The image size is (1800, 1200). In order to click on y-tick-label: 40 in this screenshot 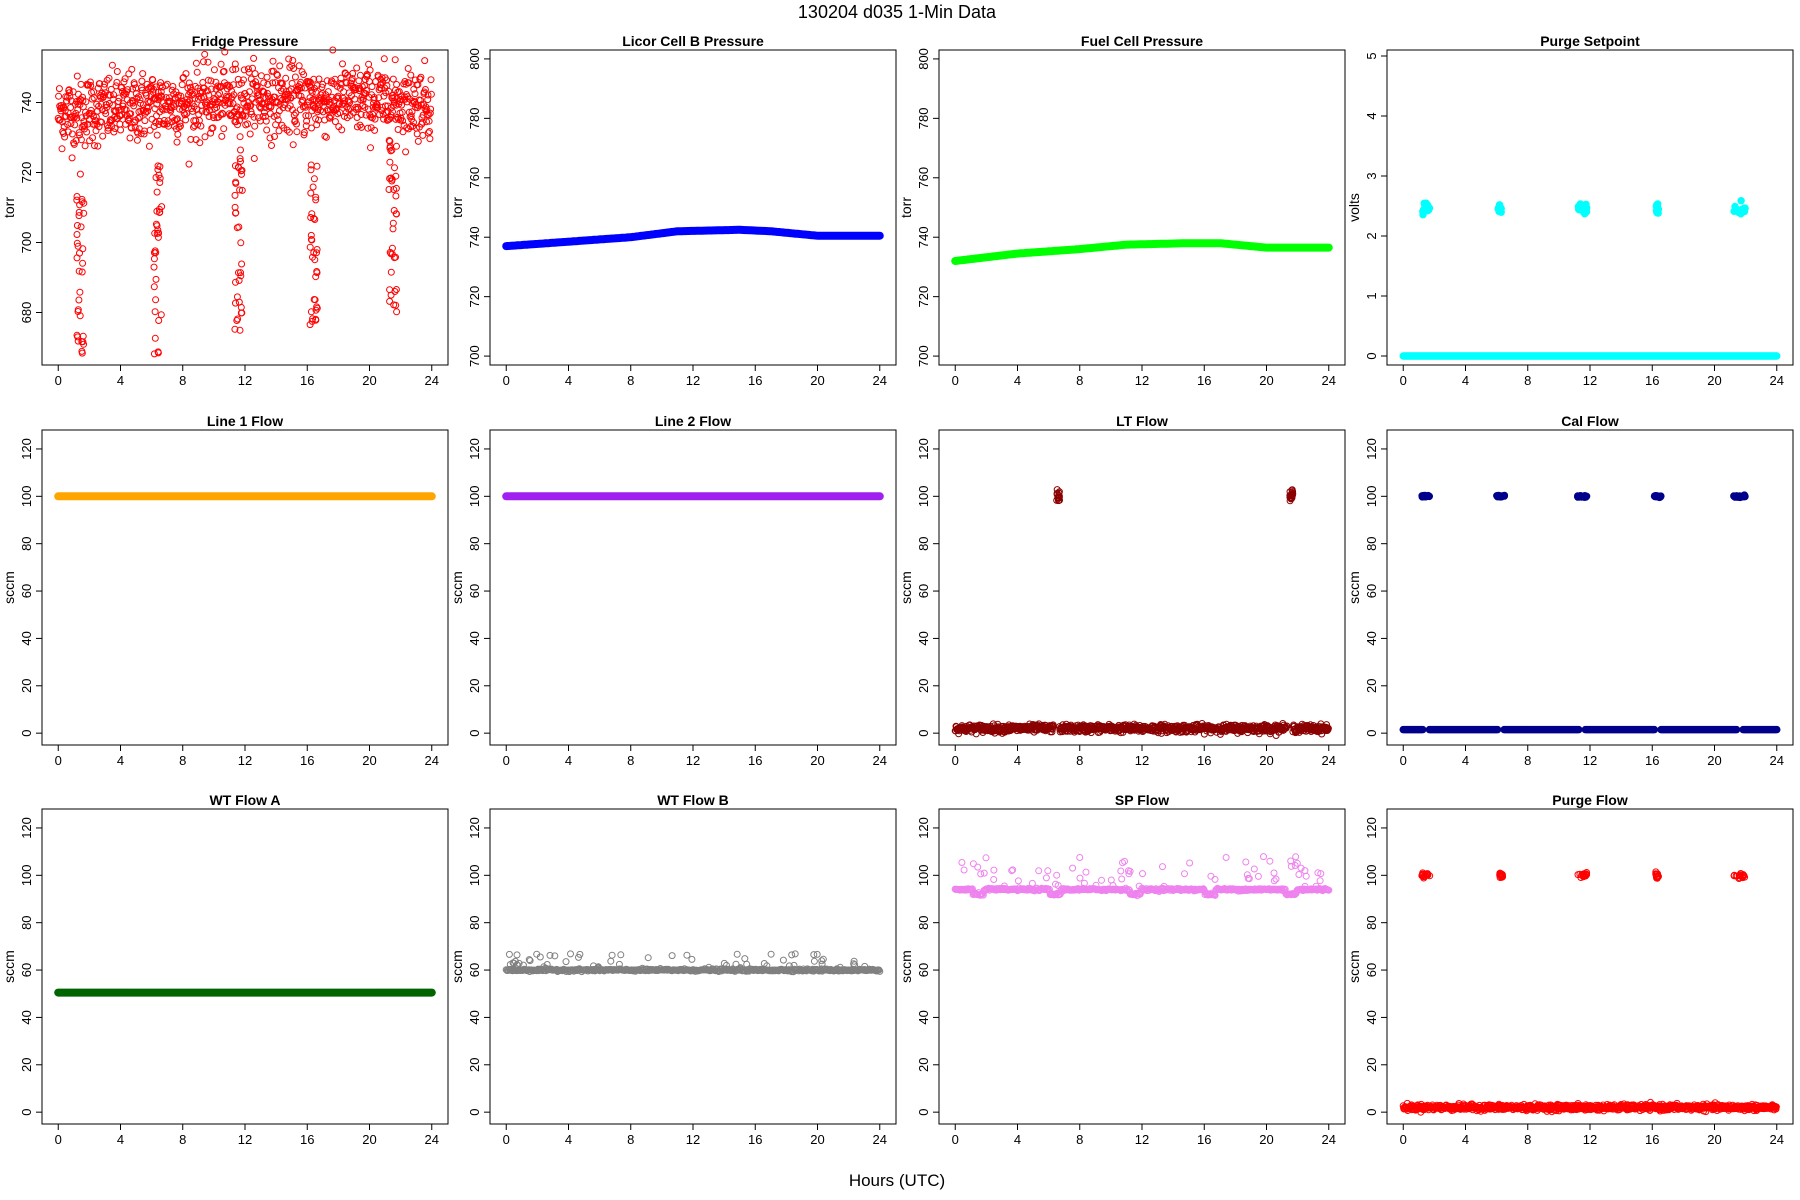, I will do `click(1371, 638)`.